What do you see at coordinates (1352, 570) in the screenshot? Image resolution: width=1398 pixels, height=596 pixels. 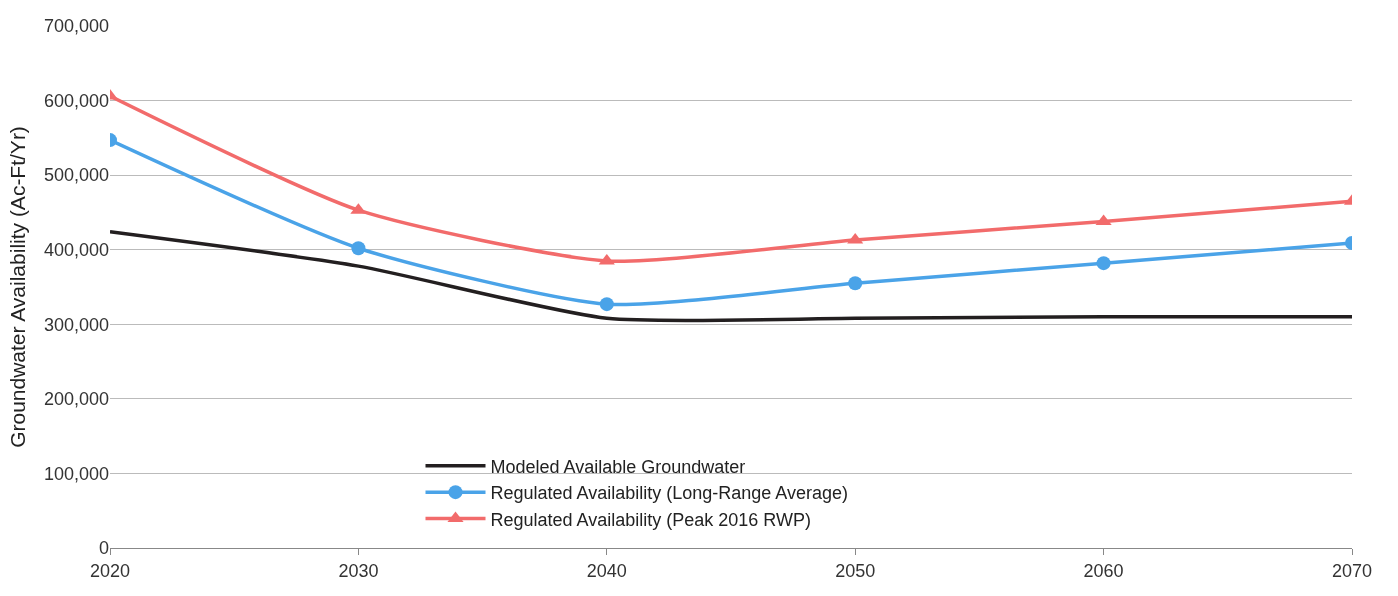 I see `x-tick-label: 2070` at bounding box center [1352, 570].